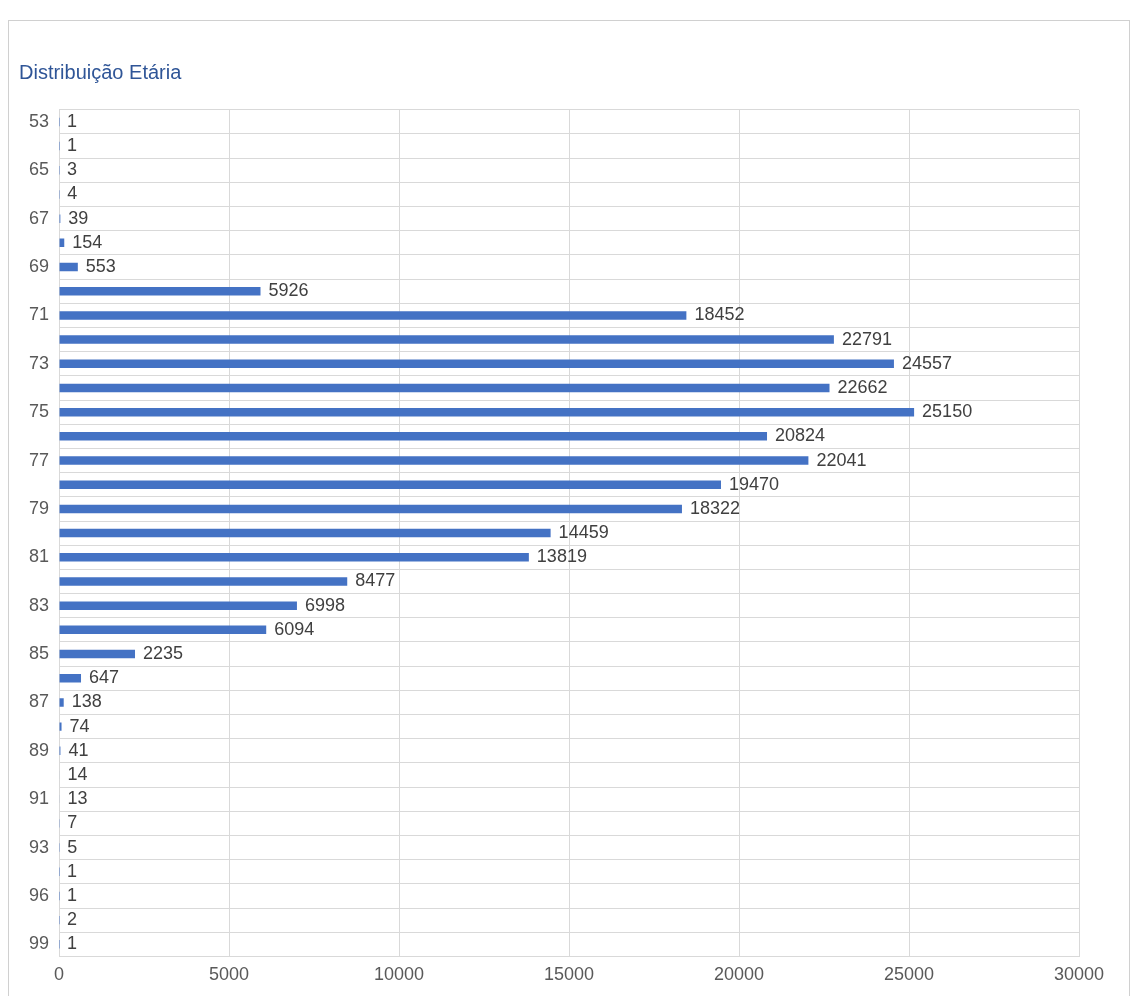  I want to click on data-label: 4, so click(72, 193).